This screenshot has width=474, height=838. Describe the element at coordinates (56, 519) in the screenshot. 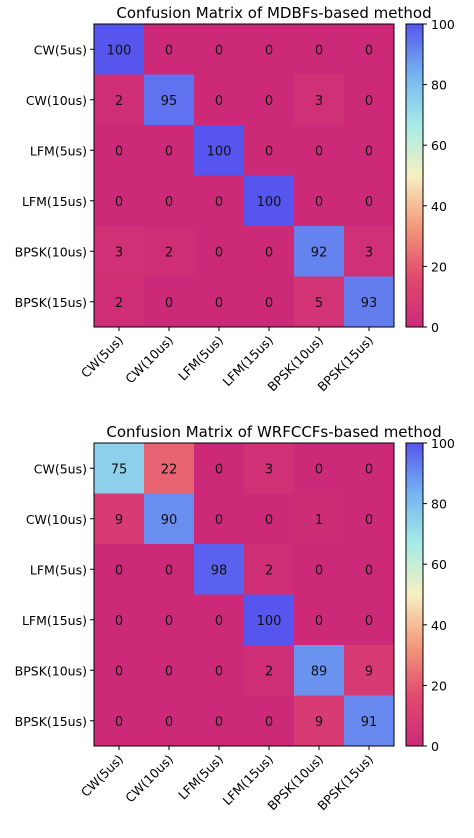

I see `y-tick-label: CW(10us)` at that location.